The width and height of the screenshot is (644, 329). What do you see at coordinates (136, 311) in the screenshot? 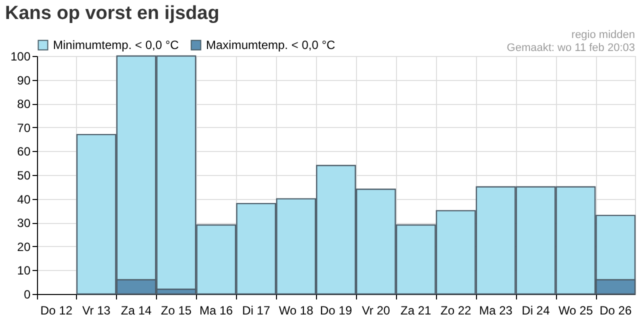
I see `x-tick-label: Za 14` at bounding box center [136, 311].